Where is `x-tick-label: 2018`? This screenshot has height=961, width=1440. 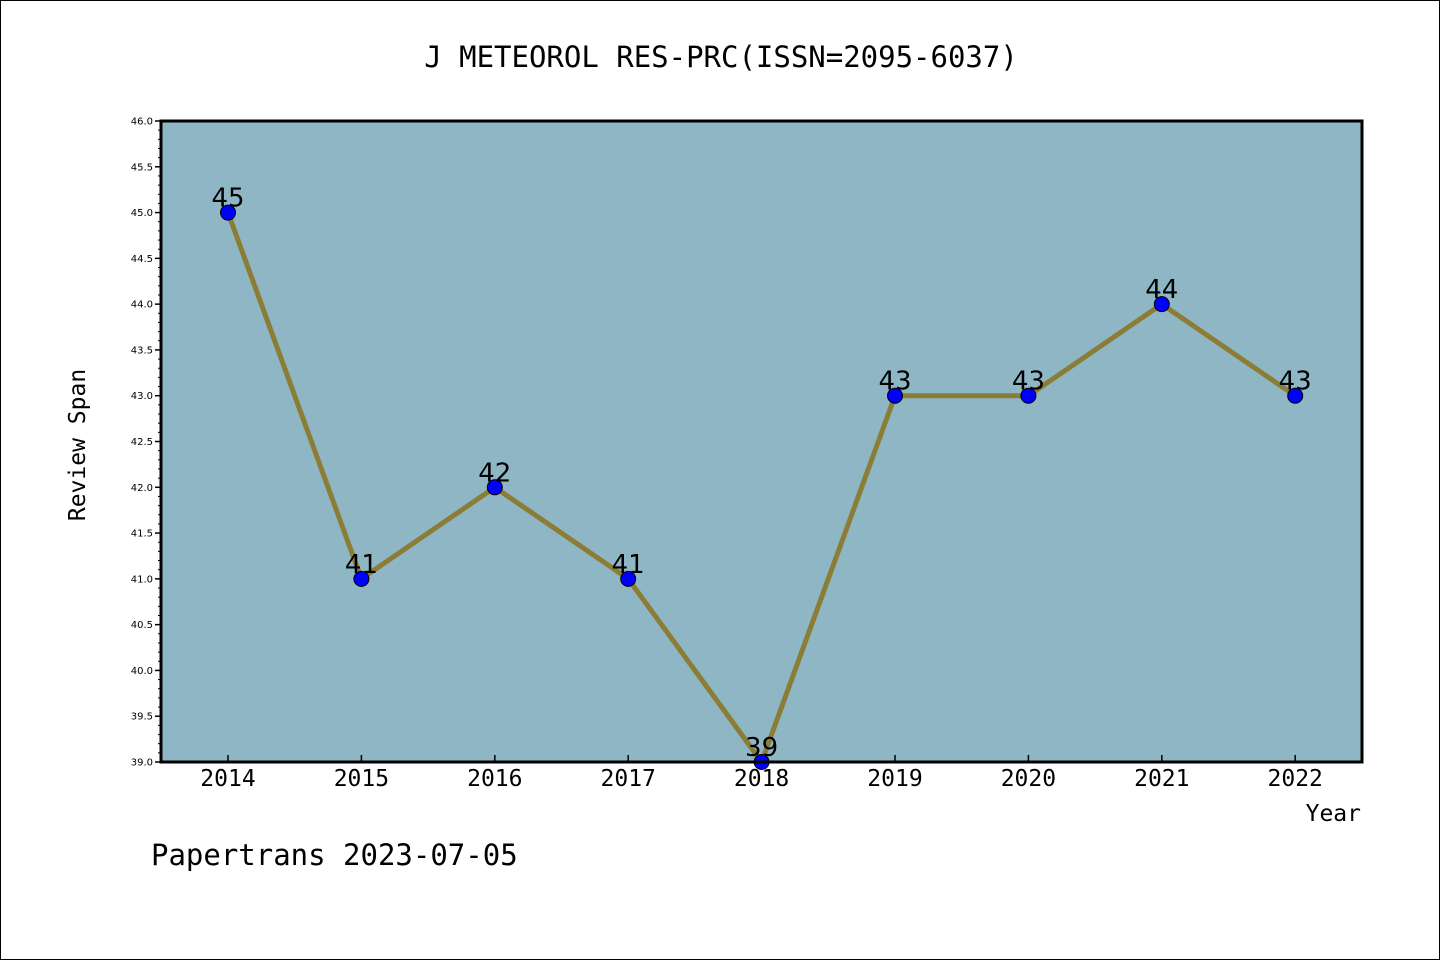 x-tick-label: 2018 is located at coordinates (761, 779).